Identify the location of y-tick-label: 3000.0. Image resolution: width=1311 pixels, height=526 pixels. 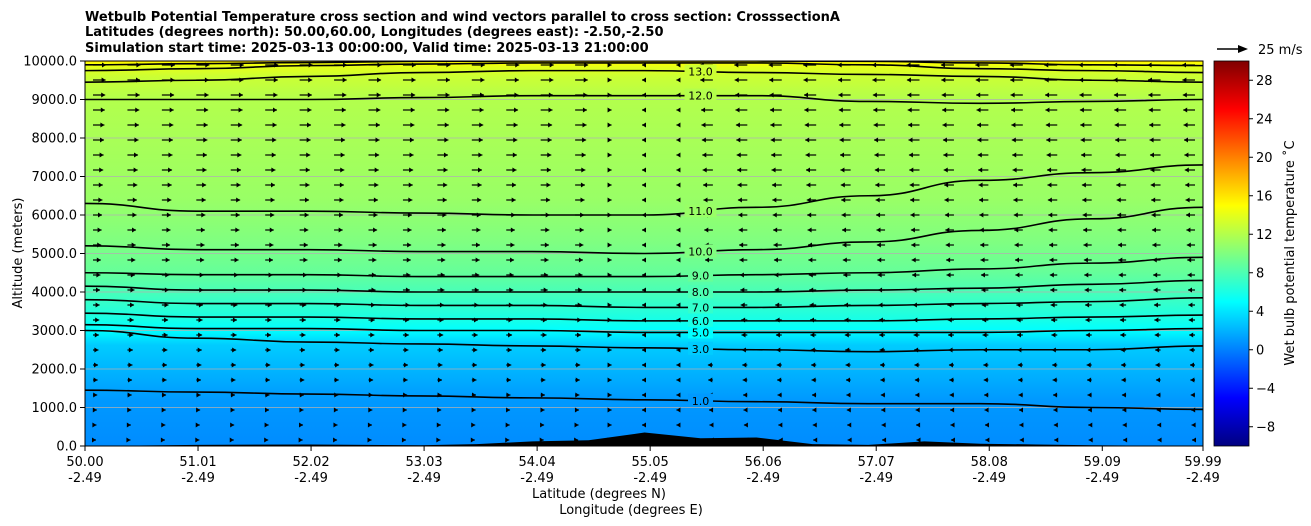
(55, 331).